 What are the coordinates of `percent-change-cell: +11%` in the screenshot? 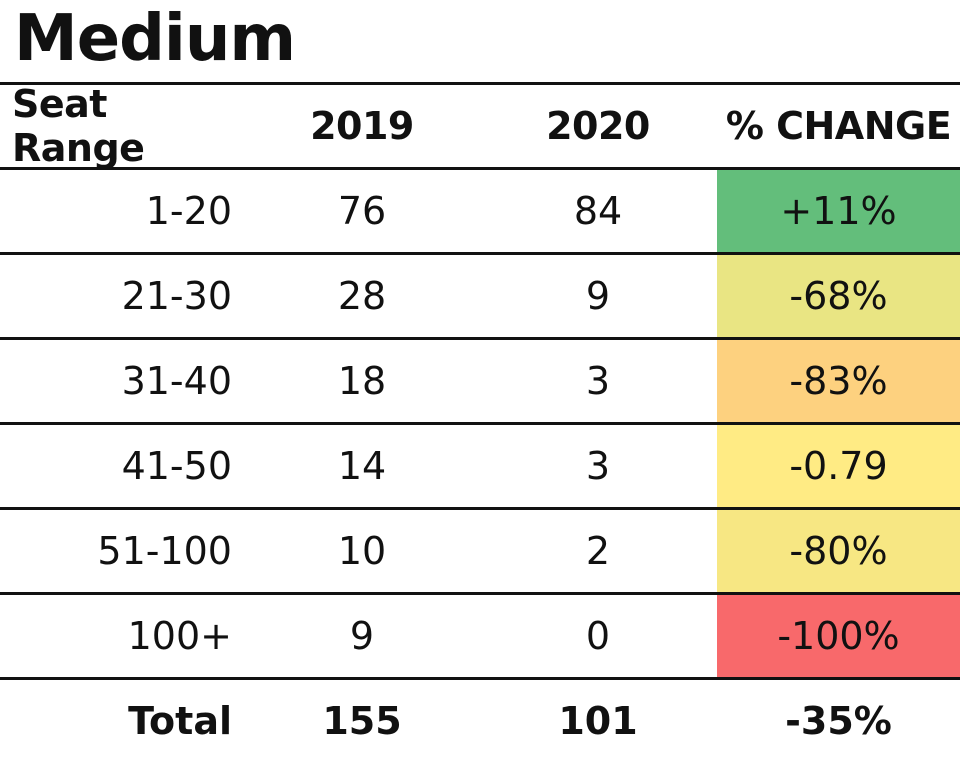 It's located at (838, 211).